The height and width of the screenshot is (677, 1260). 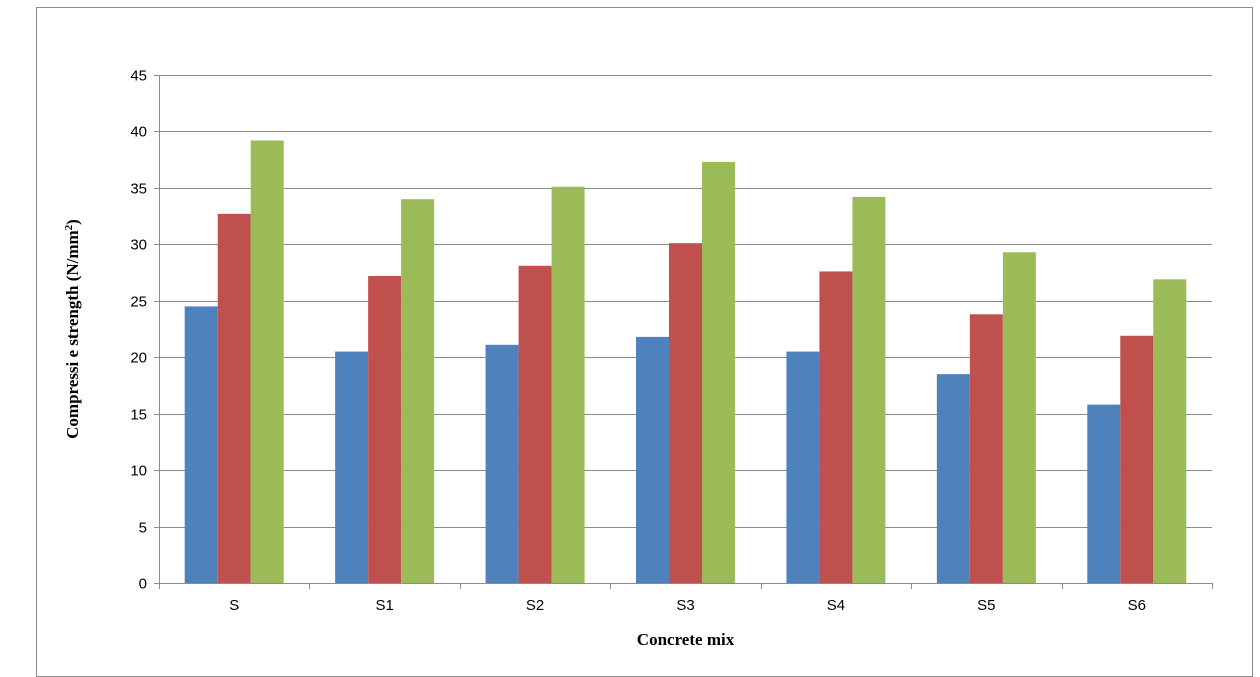 I want to click on x-tick-label: S2, so click(x=535, y=605).